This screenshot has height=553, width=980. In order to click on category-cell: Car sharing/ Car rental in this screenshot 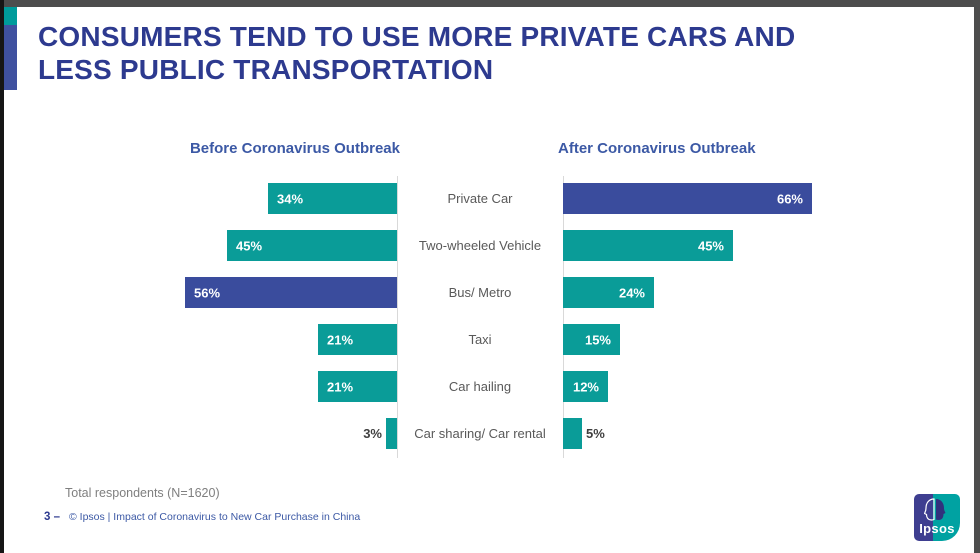, I will do `click(480, 433)`.